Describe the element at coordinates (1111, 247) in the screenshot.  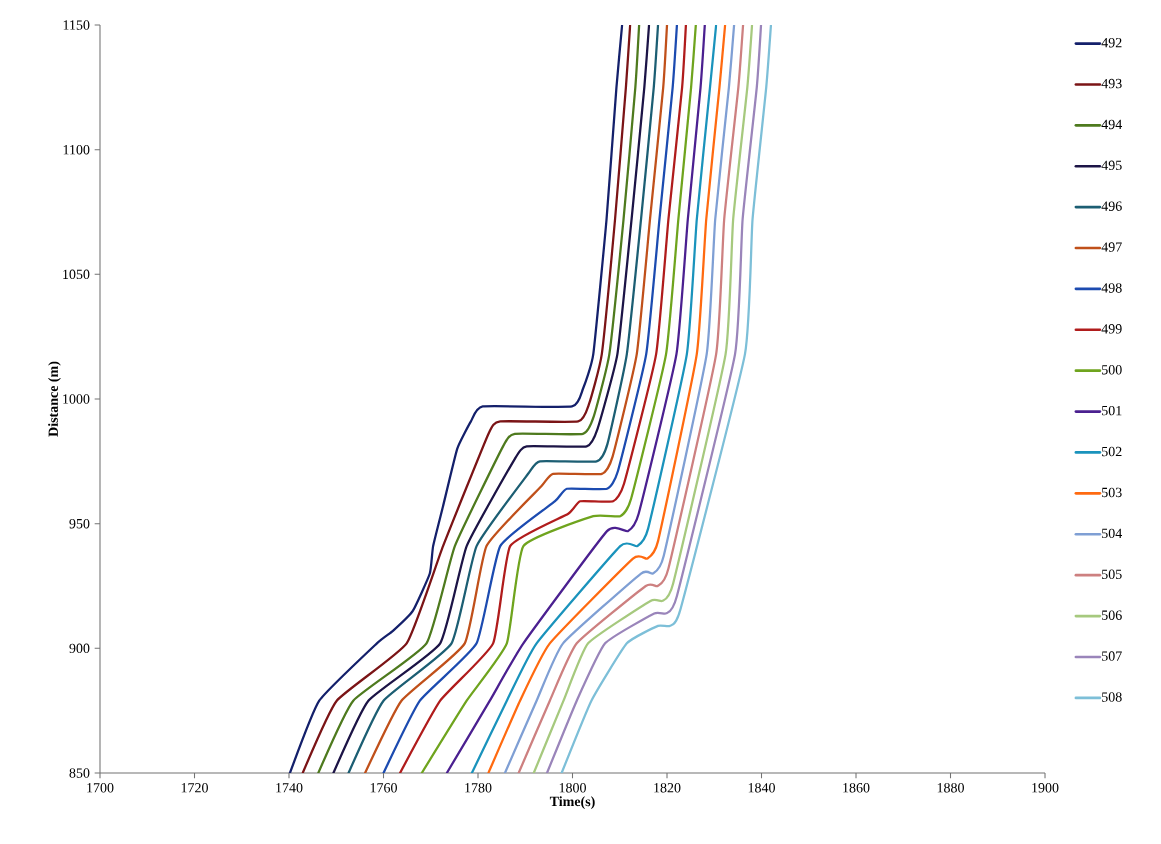
I see `legend-label: 497` at that location.